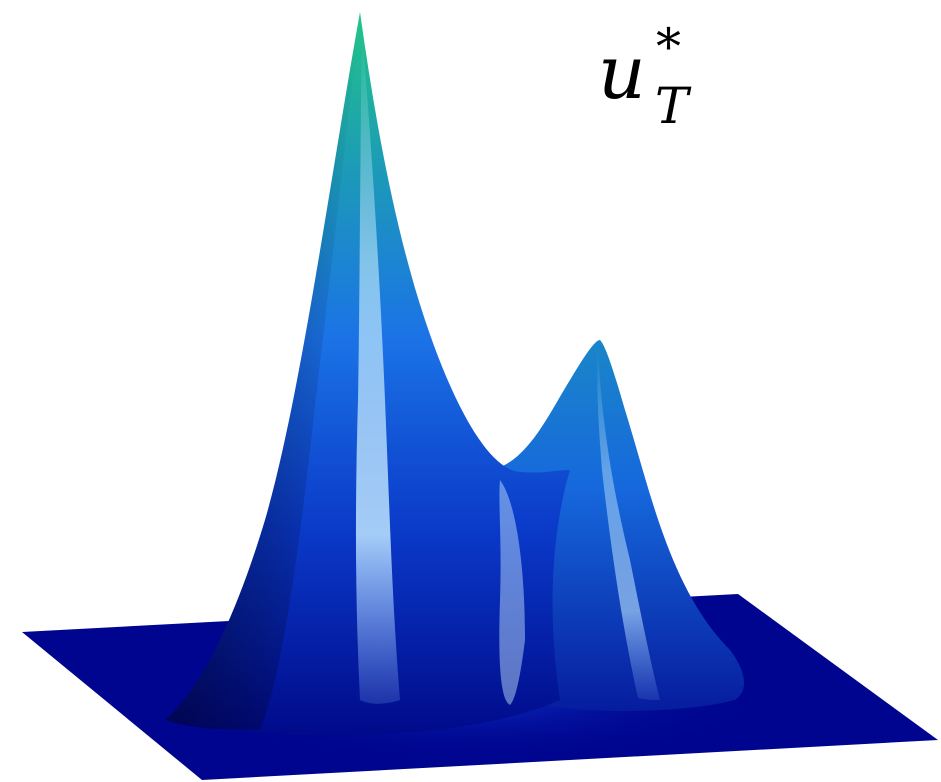 The height and width of the screenshot is (782, 941). Describe the element at coordinates (628, 522) in the screenshot. I see `secondary-peak-highlight` at that location.